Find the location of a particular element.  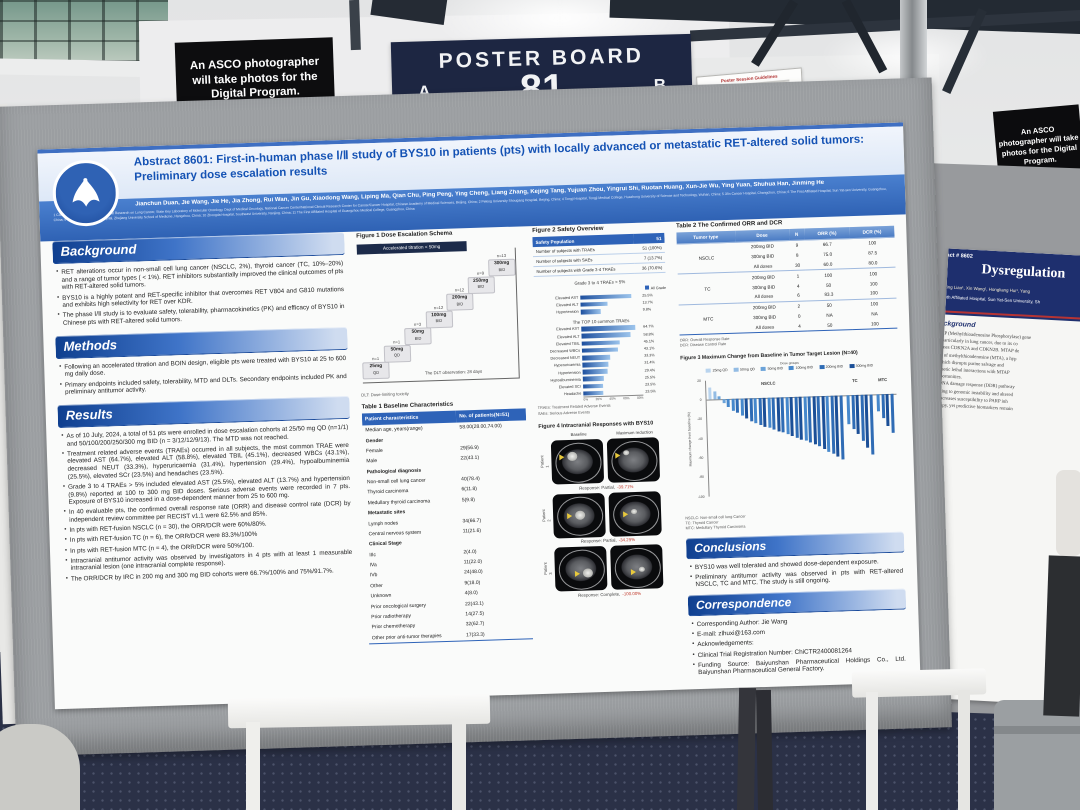

dose-step-n: n=13 is located at coordinates (501, 255).